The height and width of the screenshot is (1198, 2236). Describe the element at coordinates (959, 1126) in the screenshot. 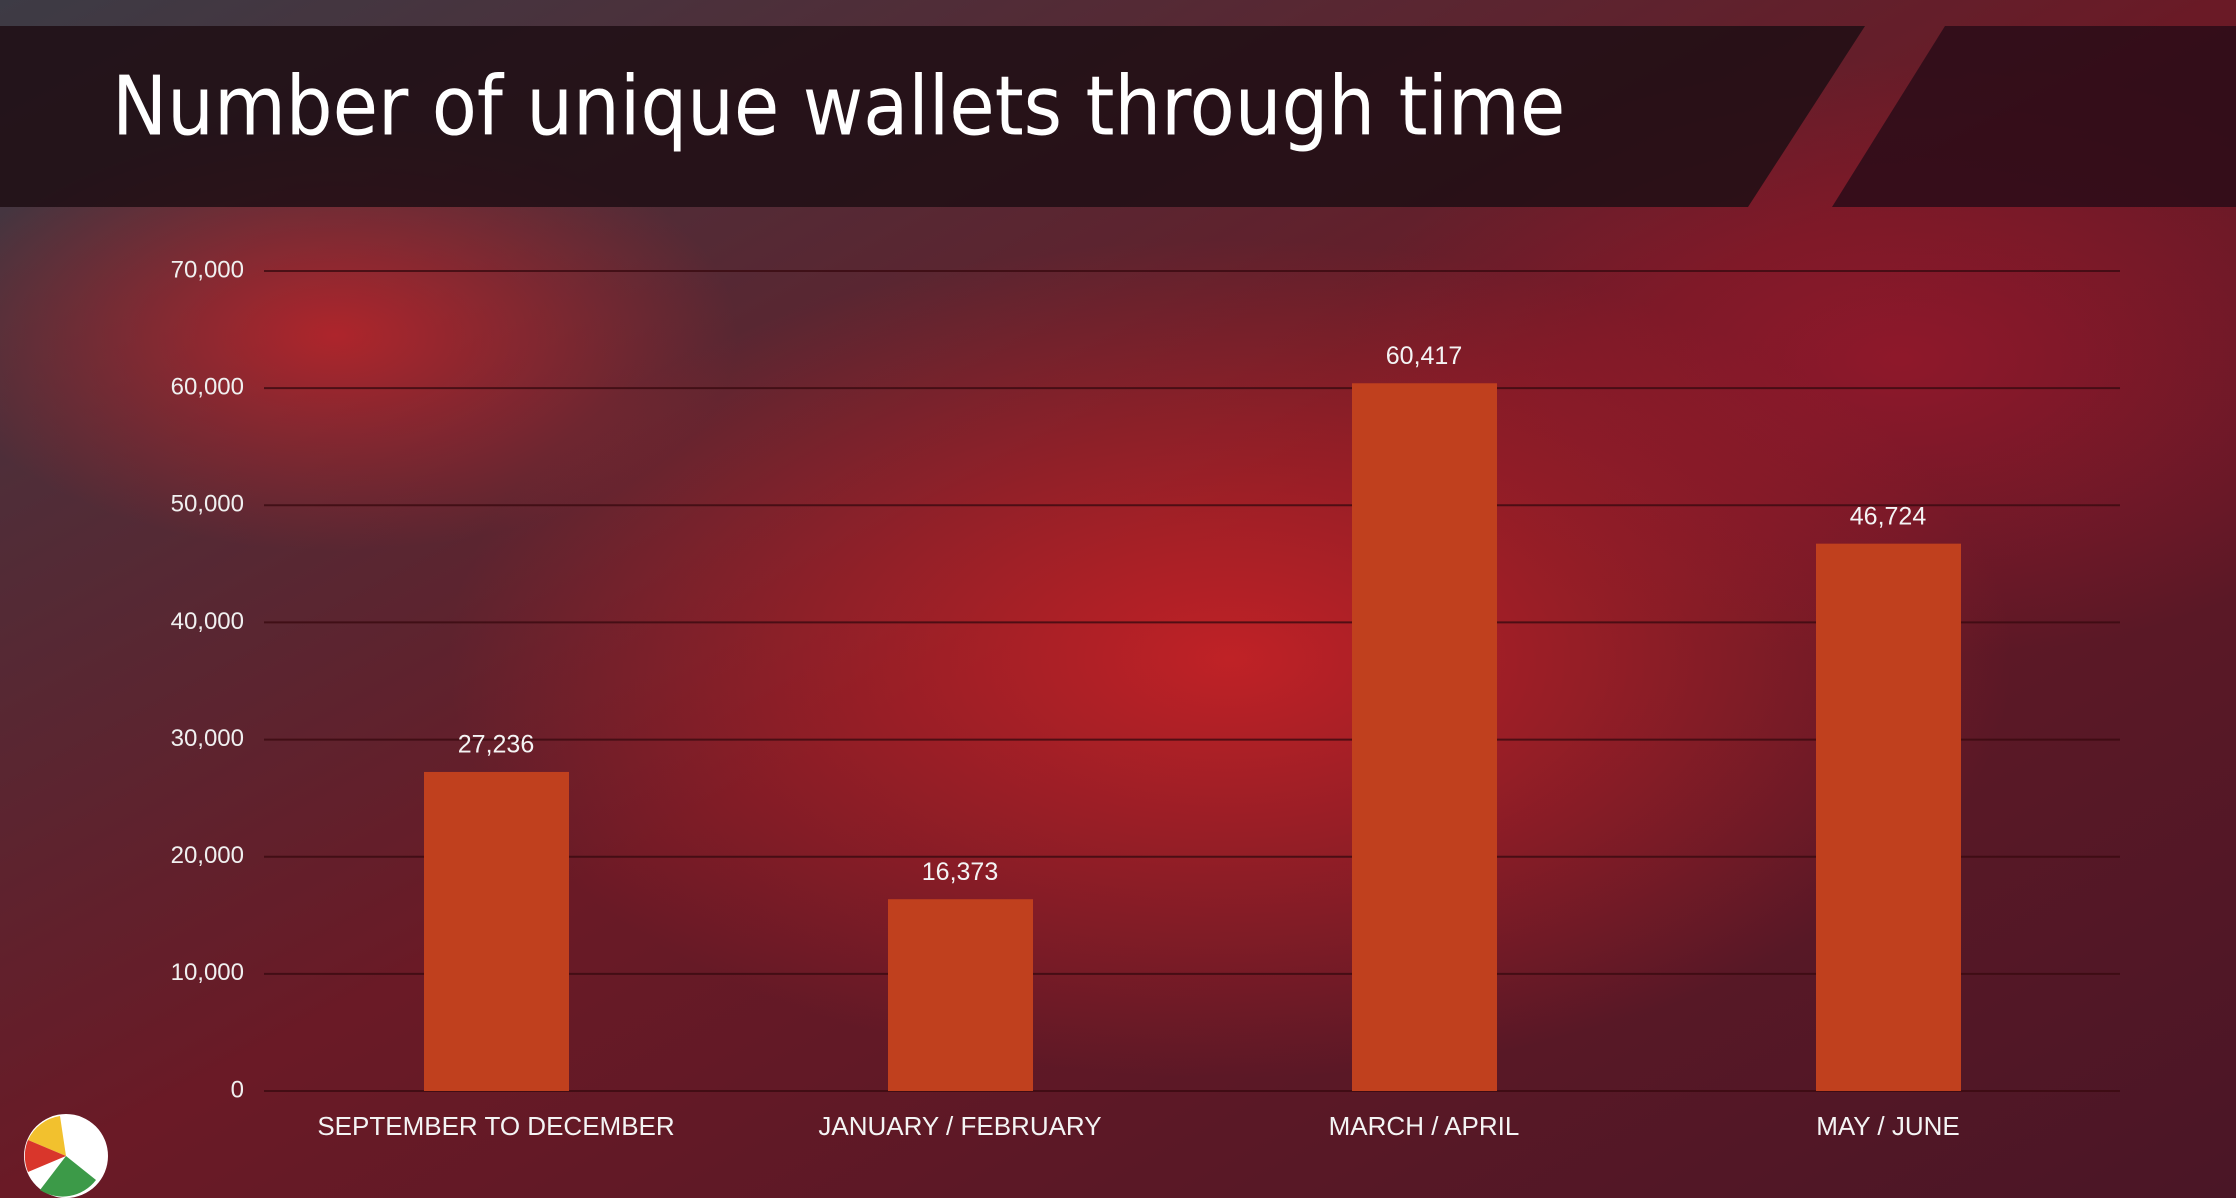

I see `x-tick-label: JANUARY / FEBRUARY` at that location.